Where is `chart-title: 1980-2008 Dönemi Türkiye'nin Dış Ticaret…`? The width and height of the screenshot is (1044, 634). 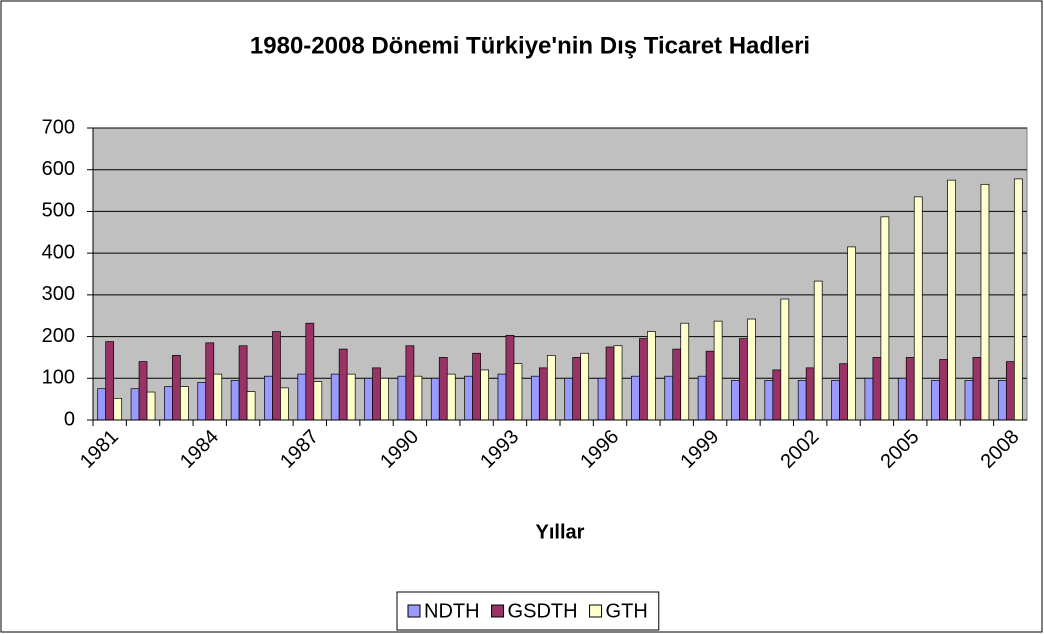
chart-title: 1980-2008 Dönemi Türkiye'nin Dış Ticaret… is located at coordinates (530, 45).